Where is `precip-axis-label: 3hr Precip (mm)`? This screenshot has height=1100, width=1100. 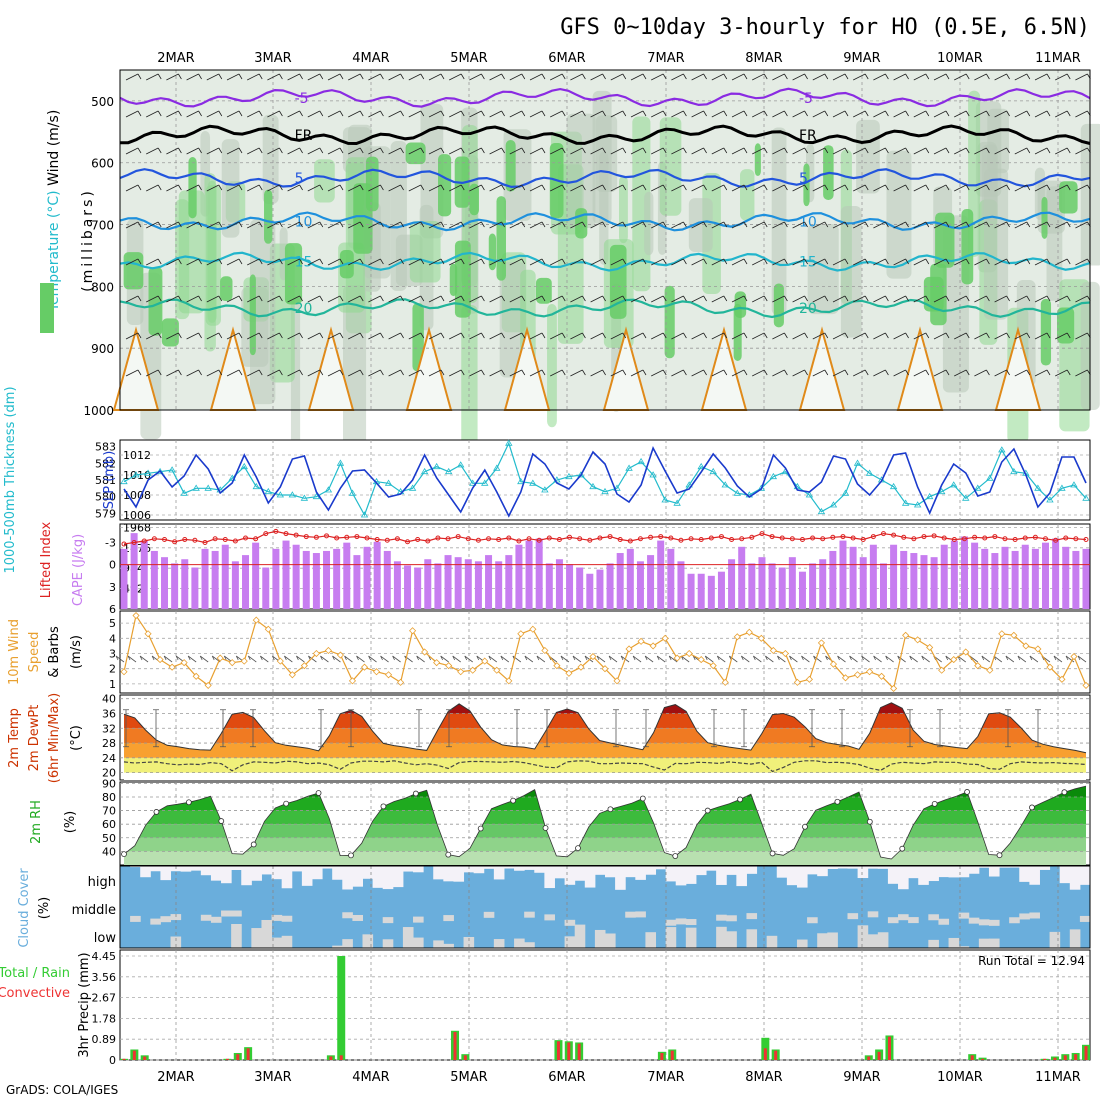 precip-axis-label: 3hr Precip (mm) is located at coordinates (84, 1004).